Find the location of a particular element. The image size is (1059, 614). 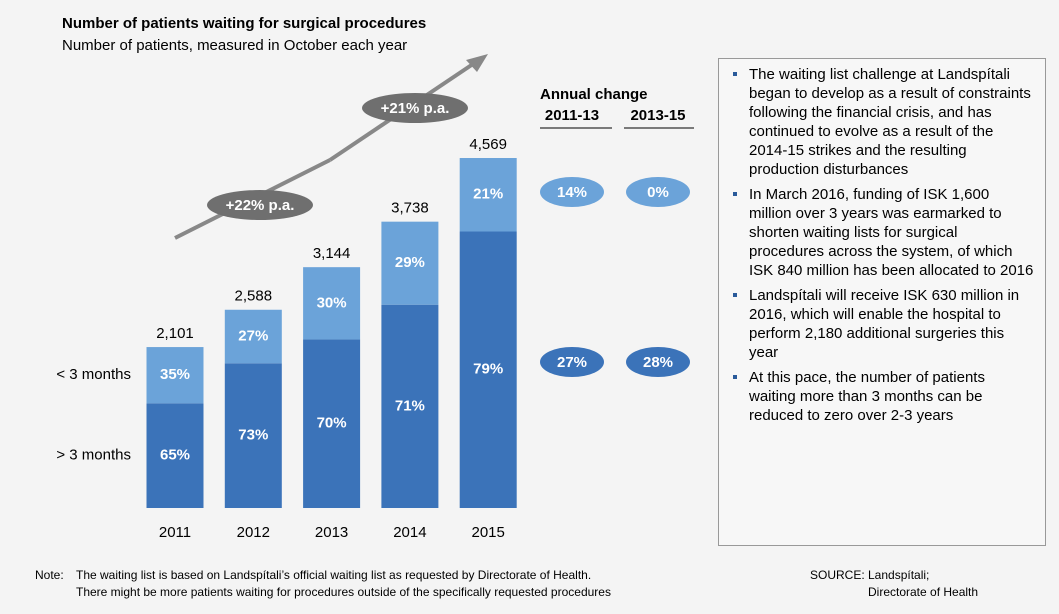

segment-label: 70% is located at coordinates (332, 423).